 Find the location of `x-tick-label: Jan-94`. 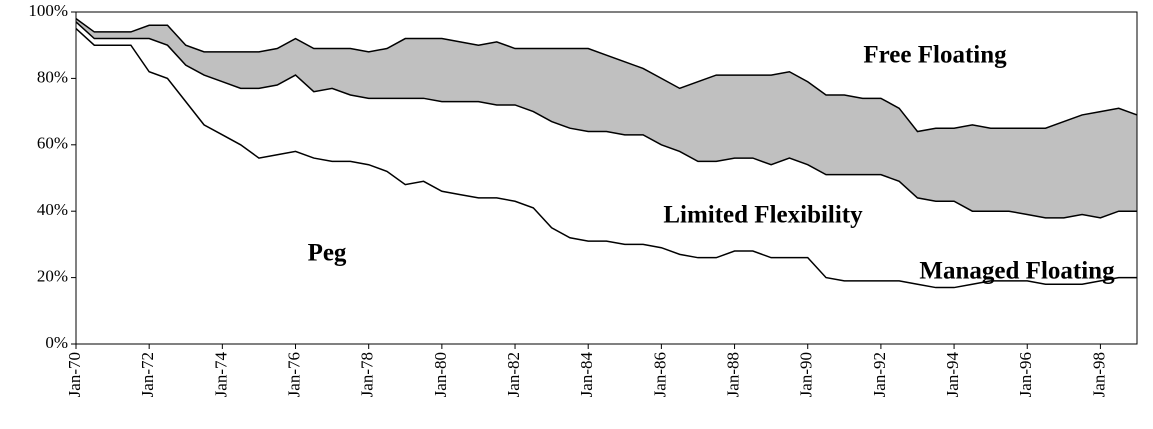

x-tick-label: Jan-94 is located at coordinates (952, 375).